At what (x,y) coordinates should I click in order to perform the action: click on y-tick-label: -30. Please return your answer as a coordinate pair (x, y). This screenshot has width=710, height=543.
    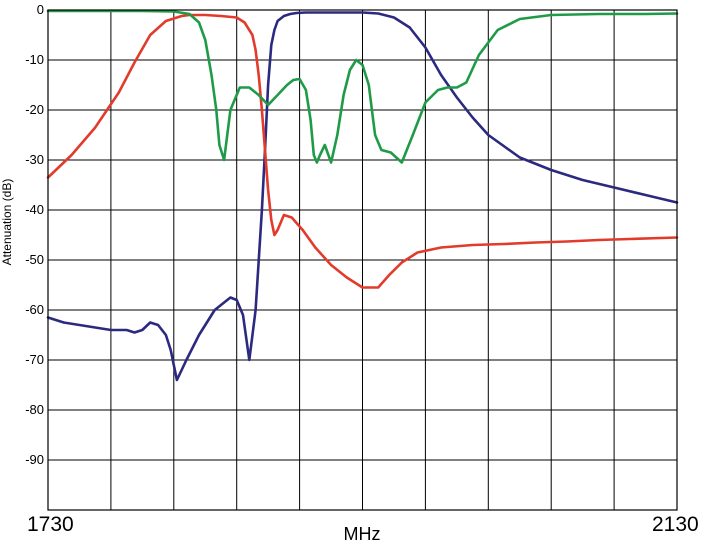
    Looking at the image, I should click on (34, 159).